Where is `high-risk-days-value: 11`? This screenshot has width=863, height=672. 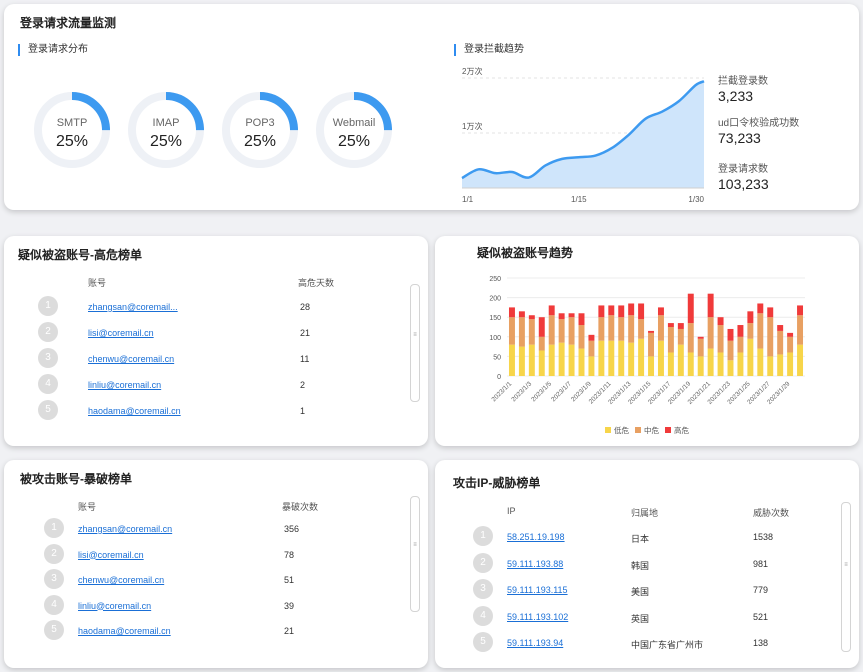 high-risk-days-value: 11 is located at coordinates (305, 359).